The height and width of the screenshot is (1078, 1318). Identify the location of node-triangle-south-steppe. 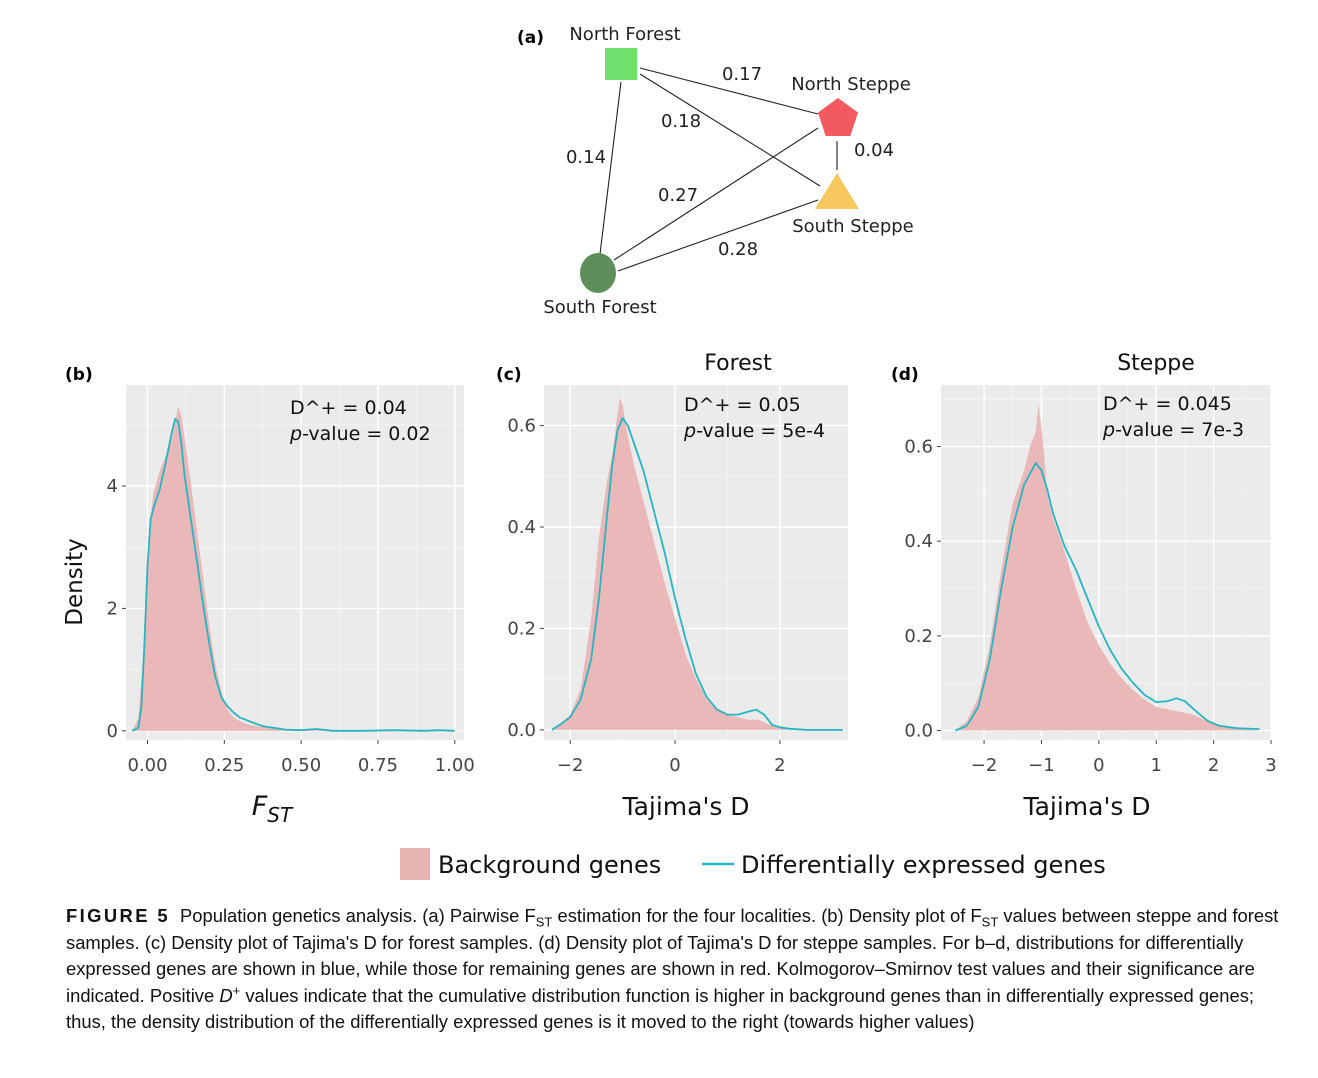
(837, 191).